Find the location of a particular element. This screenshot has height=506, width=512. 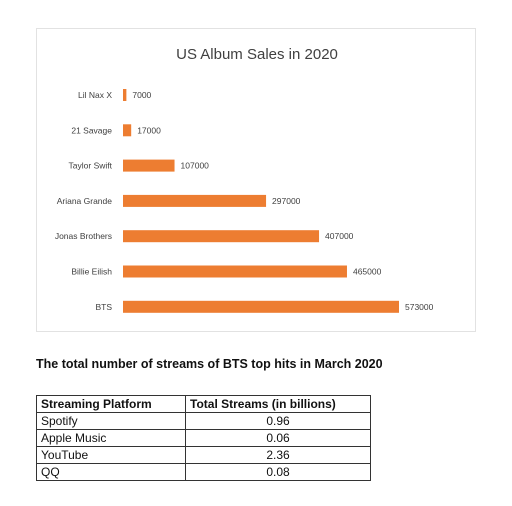

value-label: 7000 is located at coordinates (141, 95).